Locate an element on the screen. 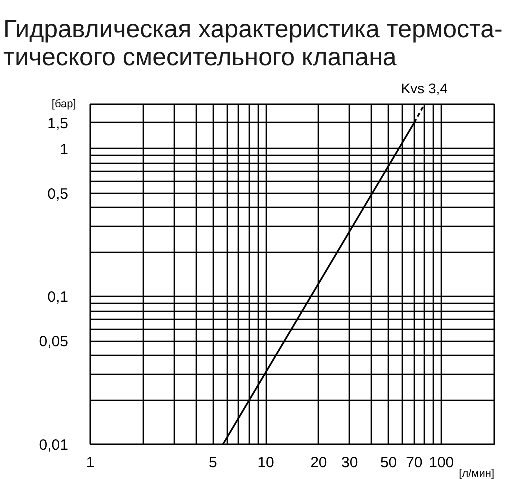 This screenshot has height=479, width=508. x-tick-label: 50 is located at coordinates (389, 463).